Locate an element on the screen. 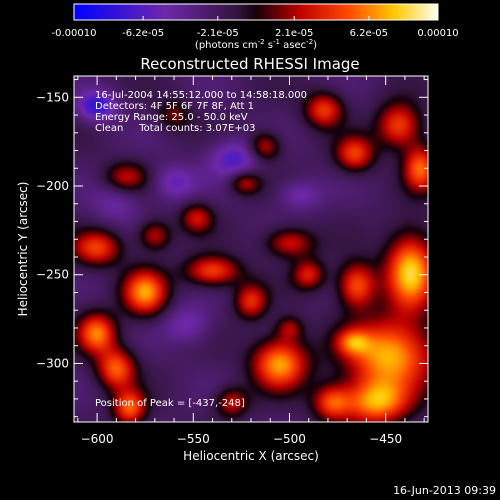 The image size is (500, 500). plot-timestamp: 16-Jun-2013 09:39 is located at coordinates (444, 490).